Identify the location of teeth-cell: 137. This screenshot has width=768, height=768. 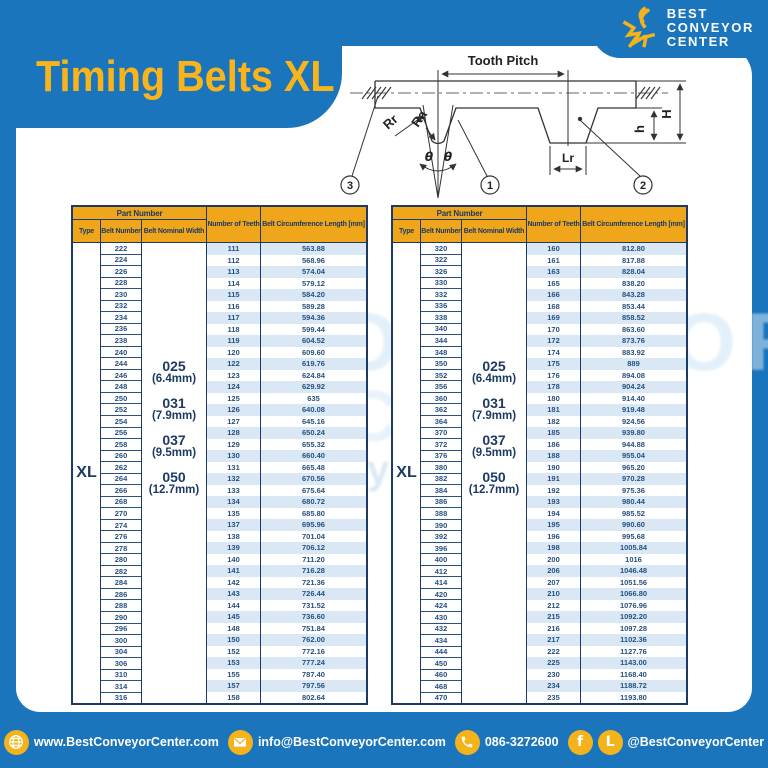
(233, 525).